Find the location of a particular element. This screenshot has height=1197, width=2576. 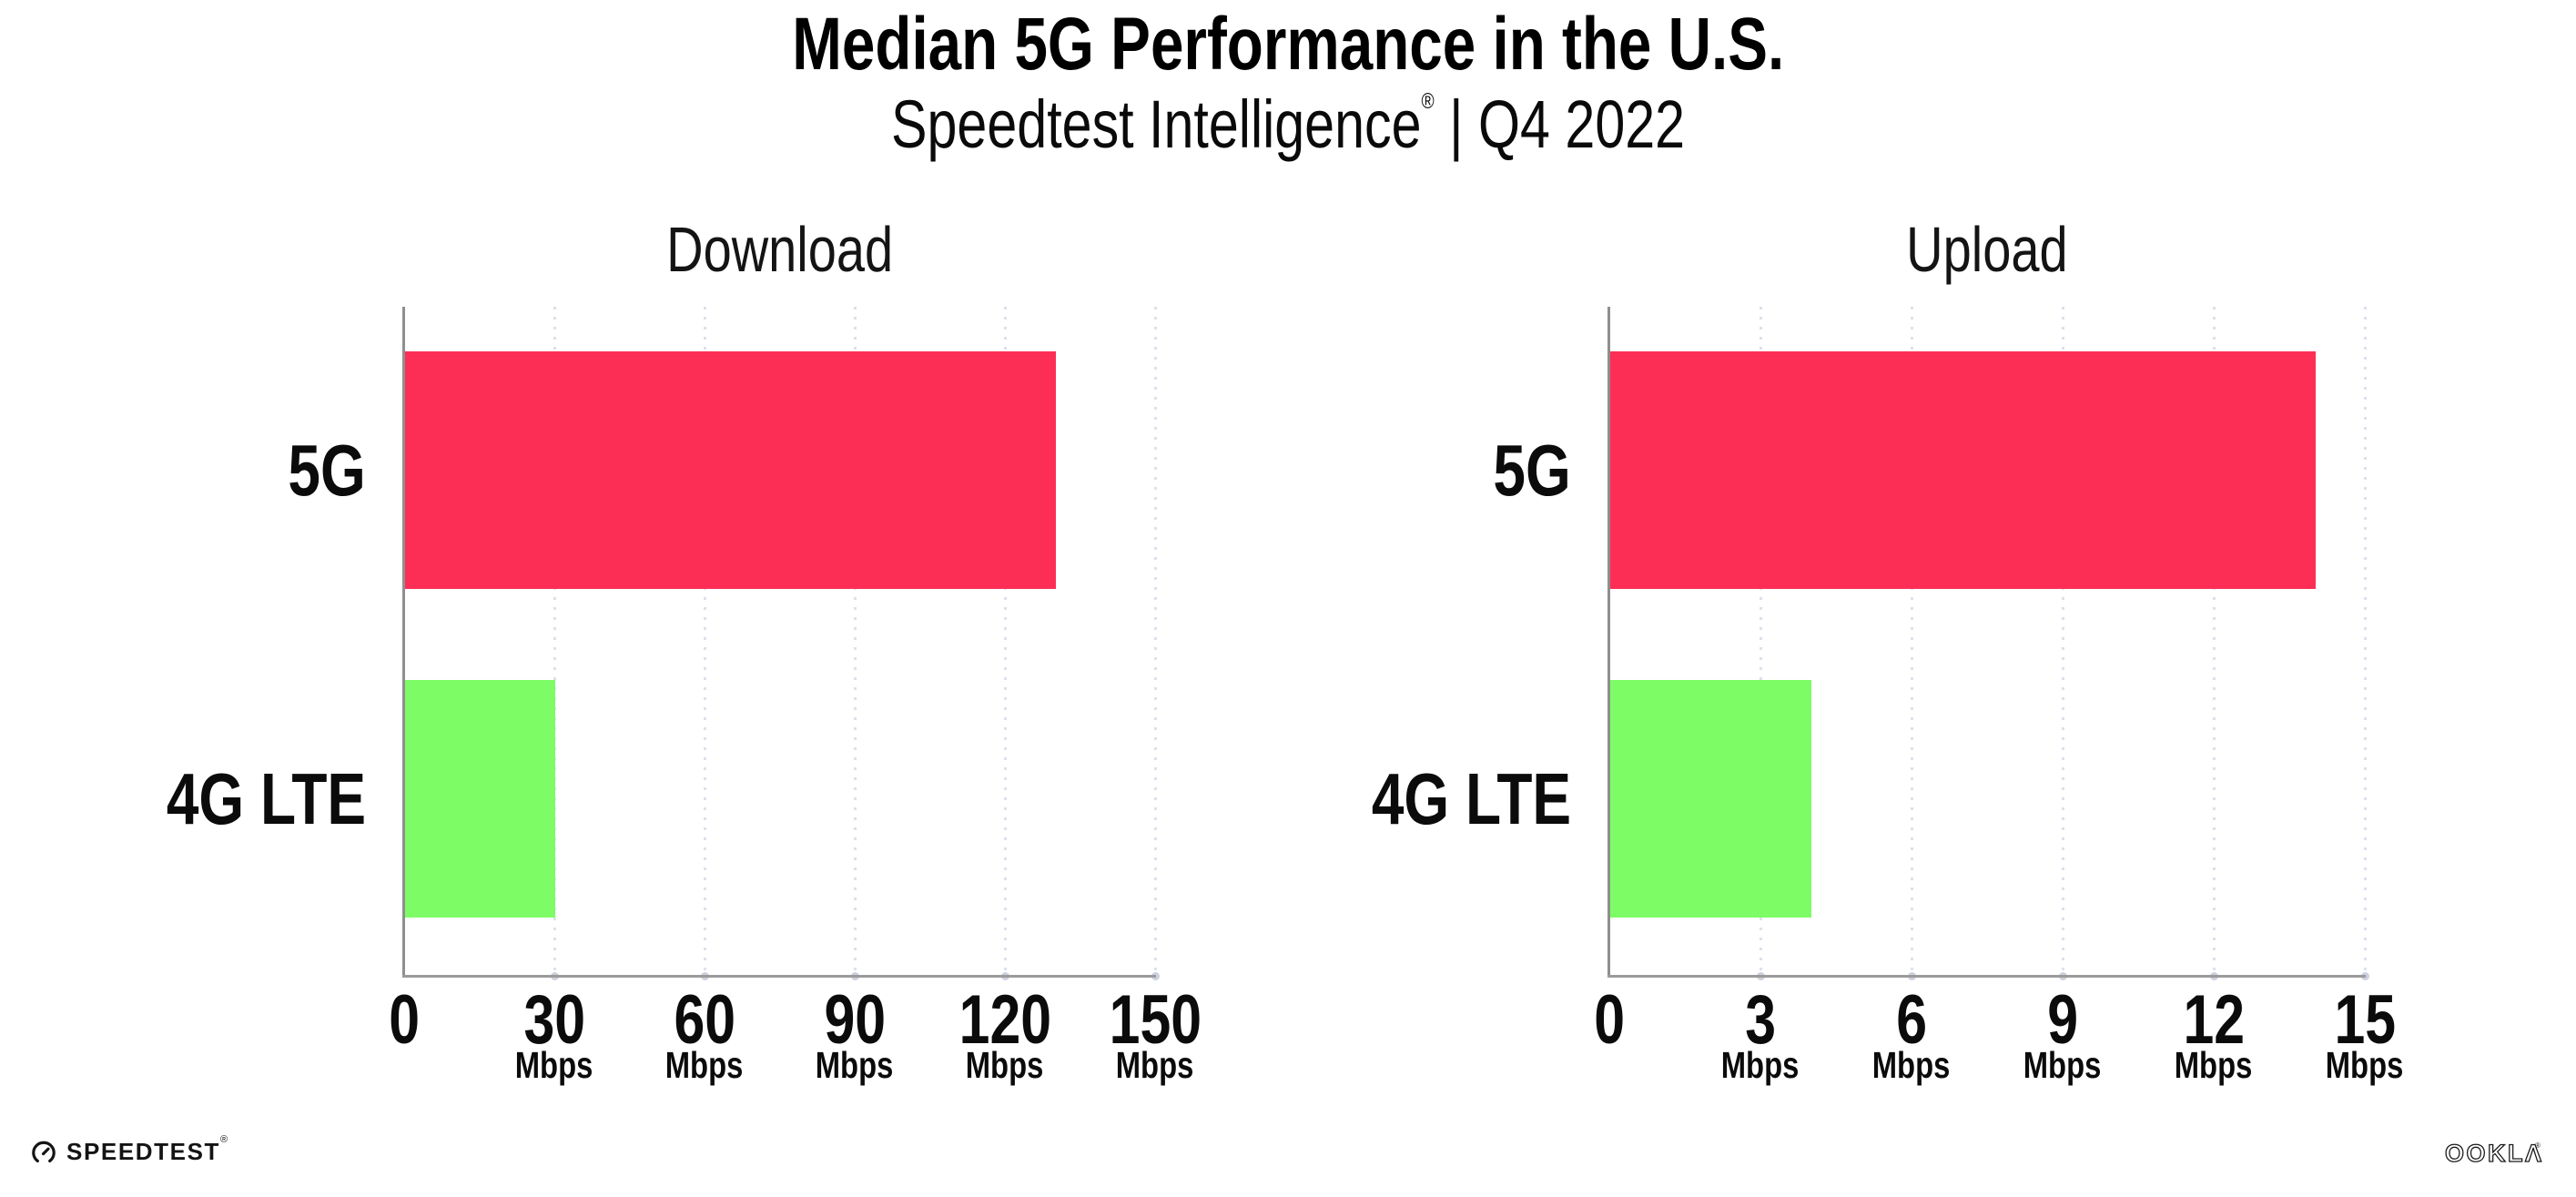

page-subtitle: Speedtest Intelligence® | Q4 2022 is located at coordinates (1288, 124).